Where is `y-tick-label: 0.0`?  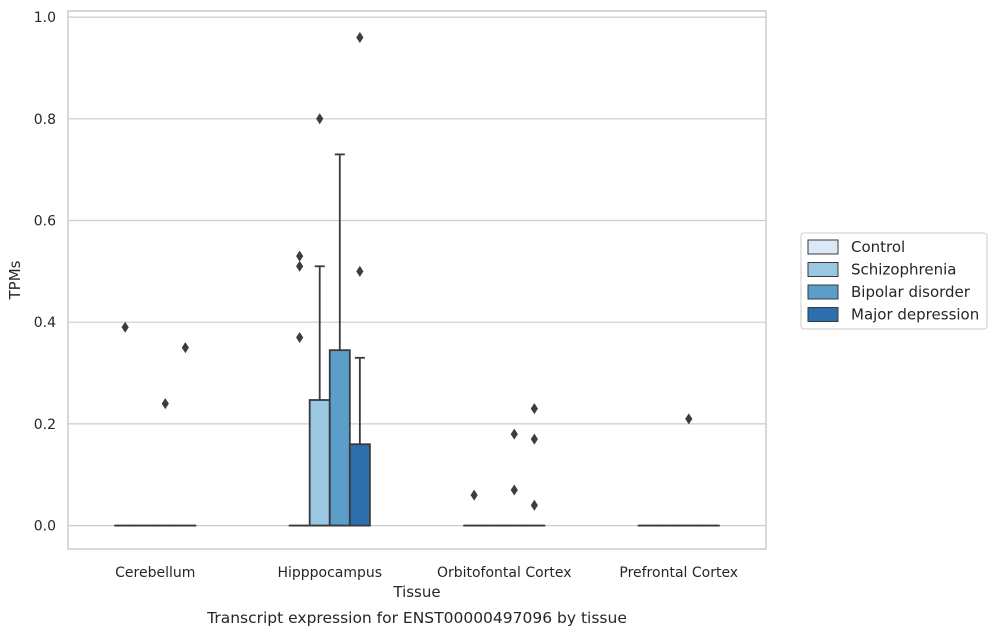
y-tick-label: 0.0 is located at coordinates (45, 527).